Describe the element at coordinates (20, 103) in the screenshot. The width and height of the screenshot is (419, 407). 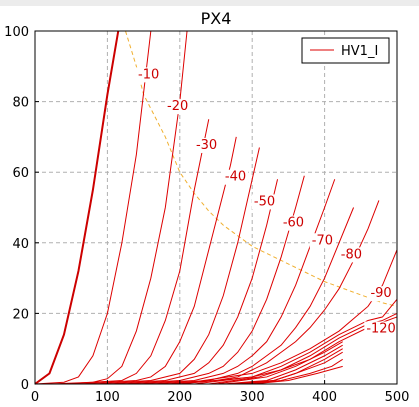
I see `y-tick-label: 80` at that location.